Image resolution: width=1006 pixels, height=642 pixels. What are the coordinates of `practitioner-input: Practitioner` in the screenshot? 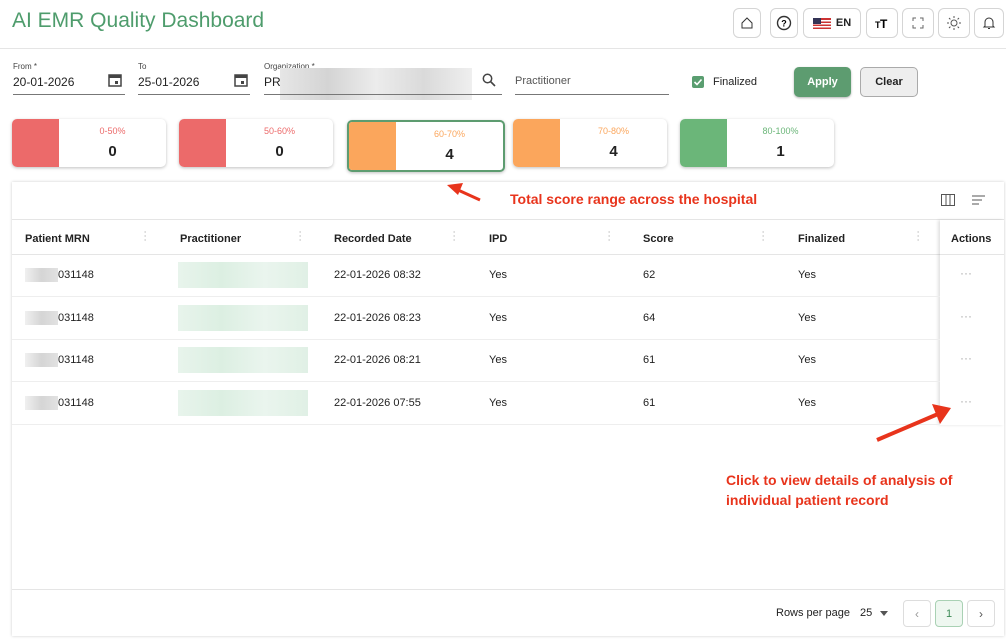 It's located at (543, 81).